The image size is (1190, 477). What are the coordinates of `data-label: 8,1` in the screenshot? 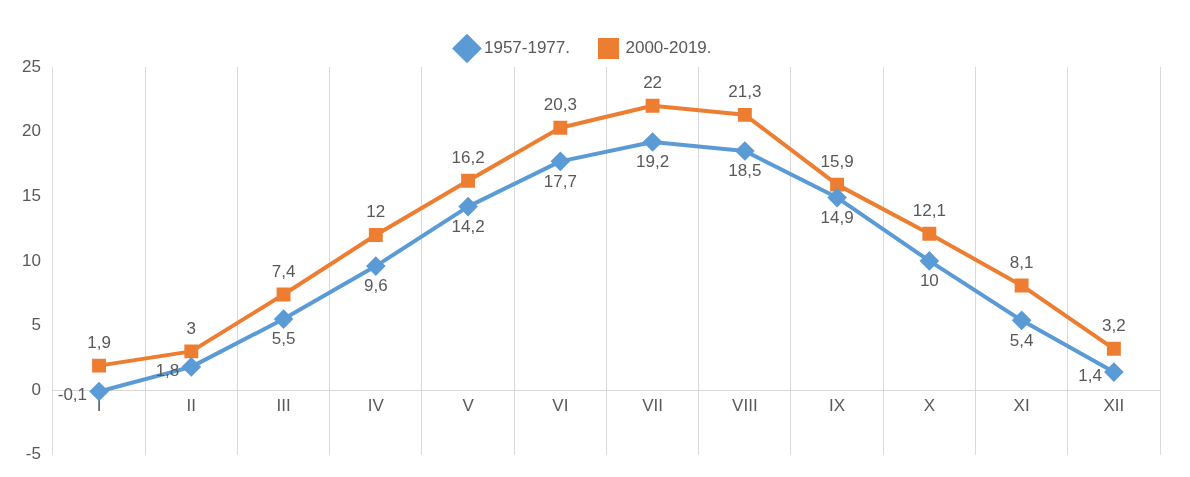 It's located at (1021, 262).